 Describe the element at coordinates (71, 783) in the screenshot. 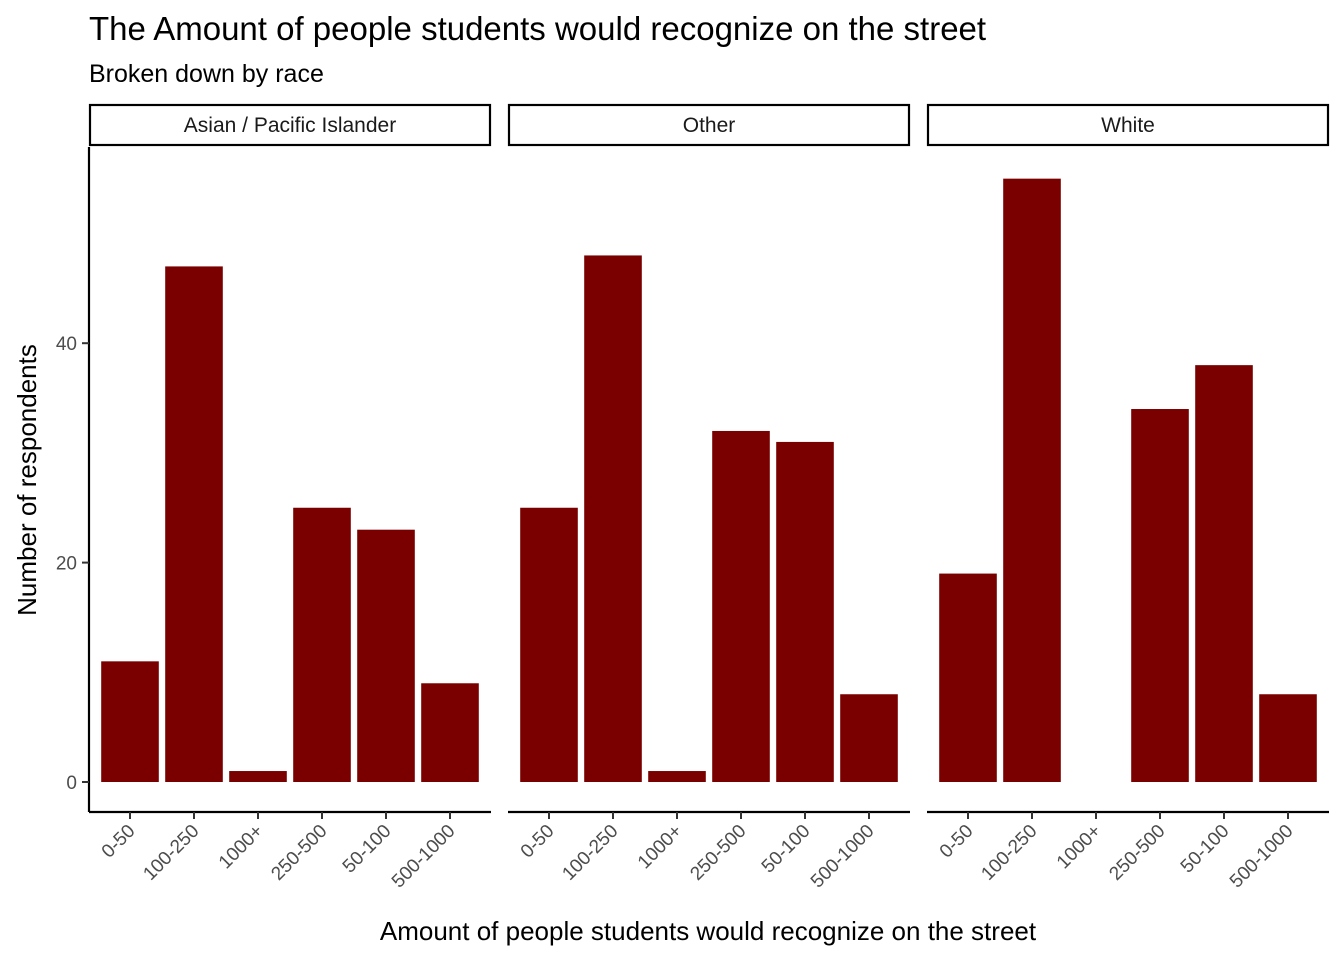

I see `y-tick-label: 0` at that location.